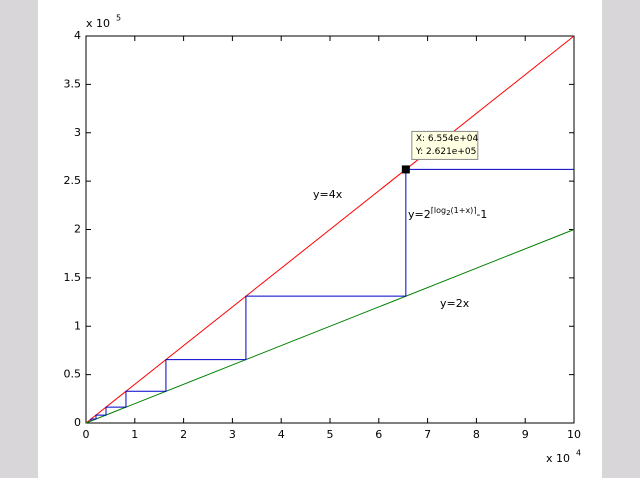 This screenshot has height=478, width=640. What do you see at coordinates (405, 169) in the screenshot?
I see `datatip-marker` at bounding box center [405, 169].